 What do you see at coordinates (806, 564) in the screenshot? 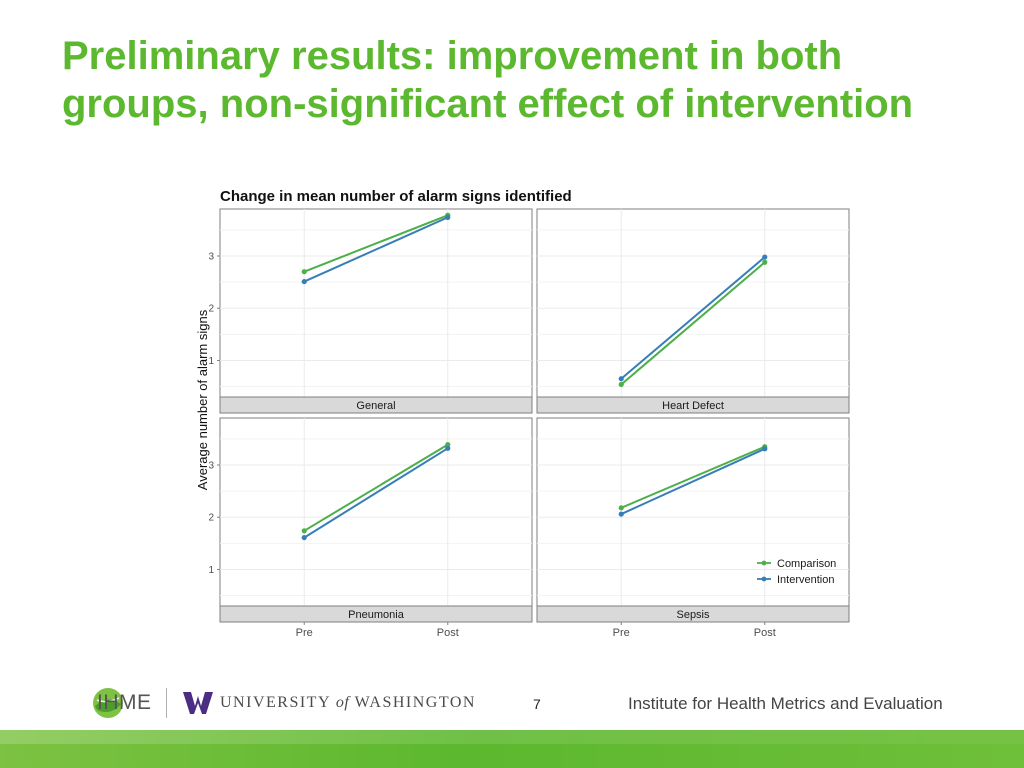
I see `legend-label-comparison: Comparison` at bounding box center [806, 564].